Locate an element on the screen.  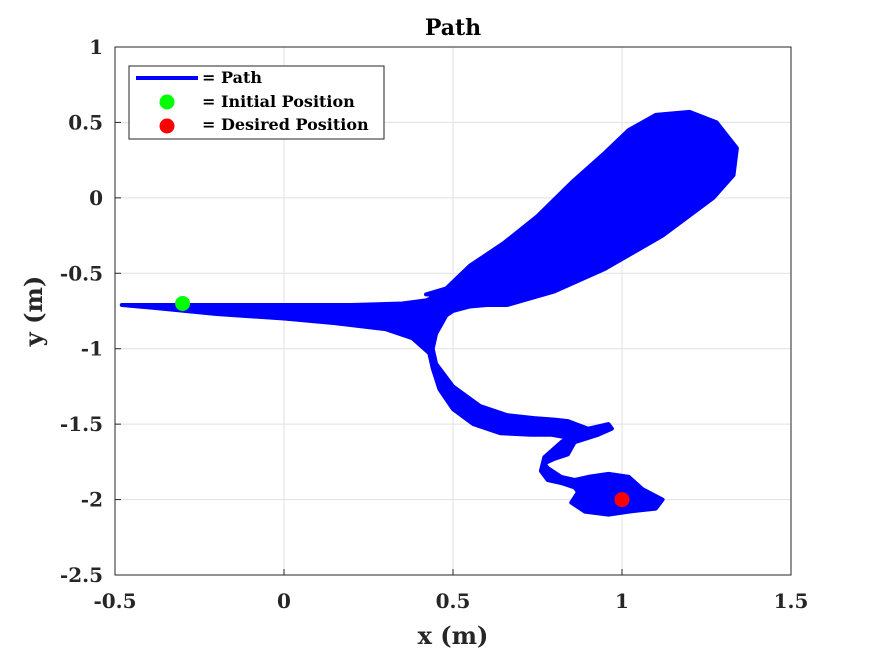
legend-path-label: = Path is located at coordinates (232, 77).